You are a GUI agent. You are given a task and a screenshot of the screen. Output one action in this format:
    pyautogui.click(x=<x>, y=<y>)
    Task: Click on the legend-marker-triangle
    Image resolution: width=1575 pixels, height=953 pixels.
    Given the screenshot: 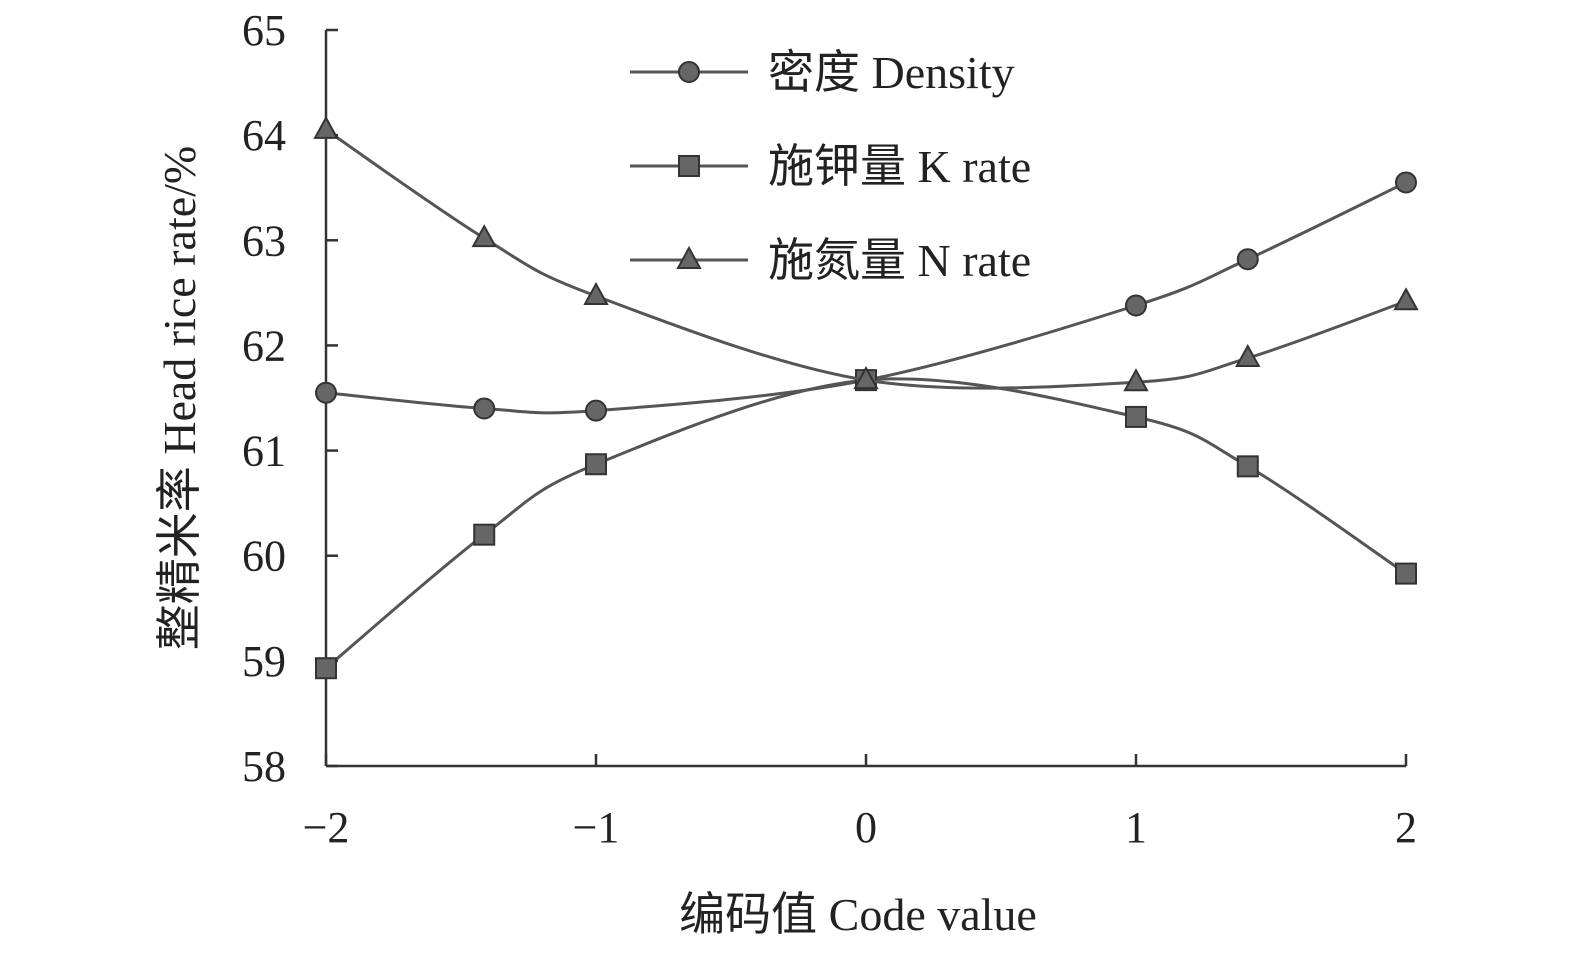 What is the action you would take?
    pyautogui.click(x=689, y=257)
    